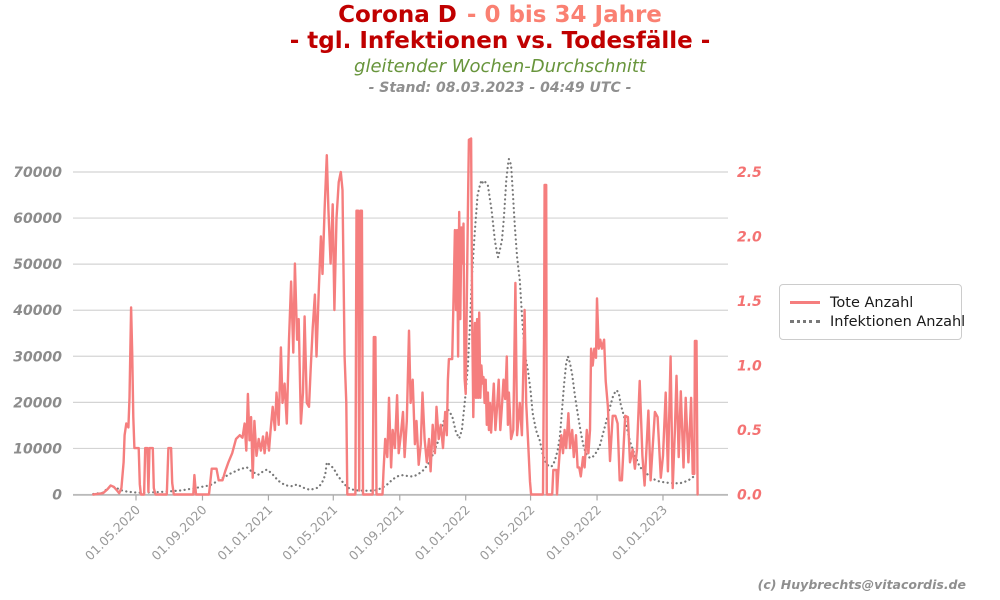 The image size is (1000, 600). Describe the element at coordinates (749, 431) in the screenshot. I see `y-right-tick-label: 0.5` at that location.